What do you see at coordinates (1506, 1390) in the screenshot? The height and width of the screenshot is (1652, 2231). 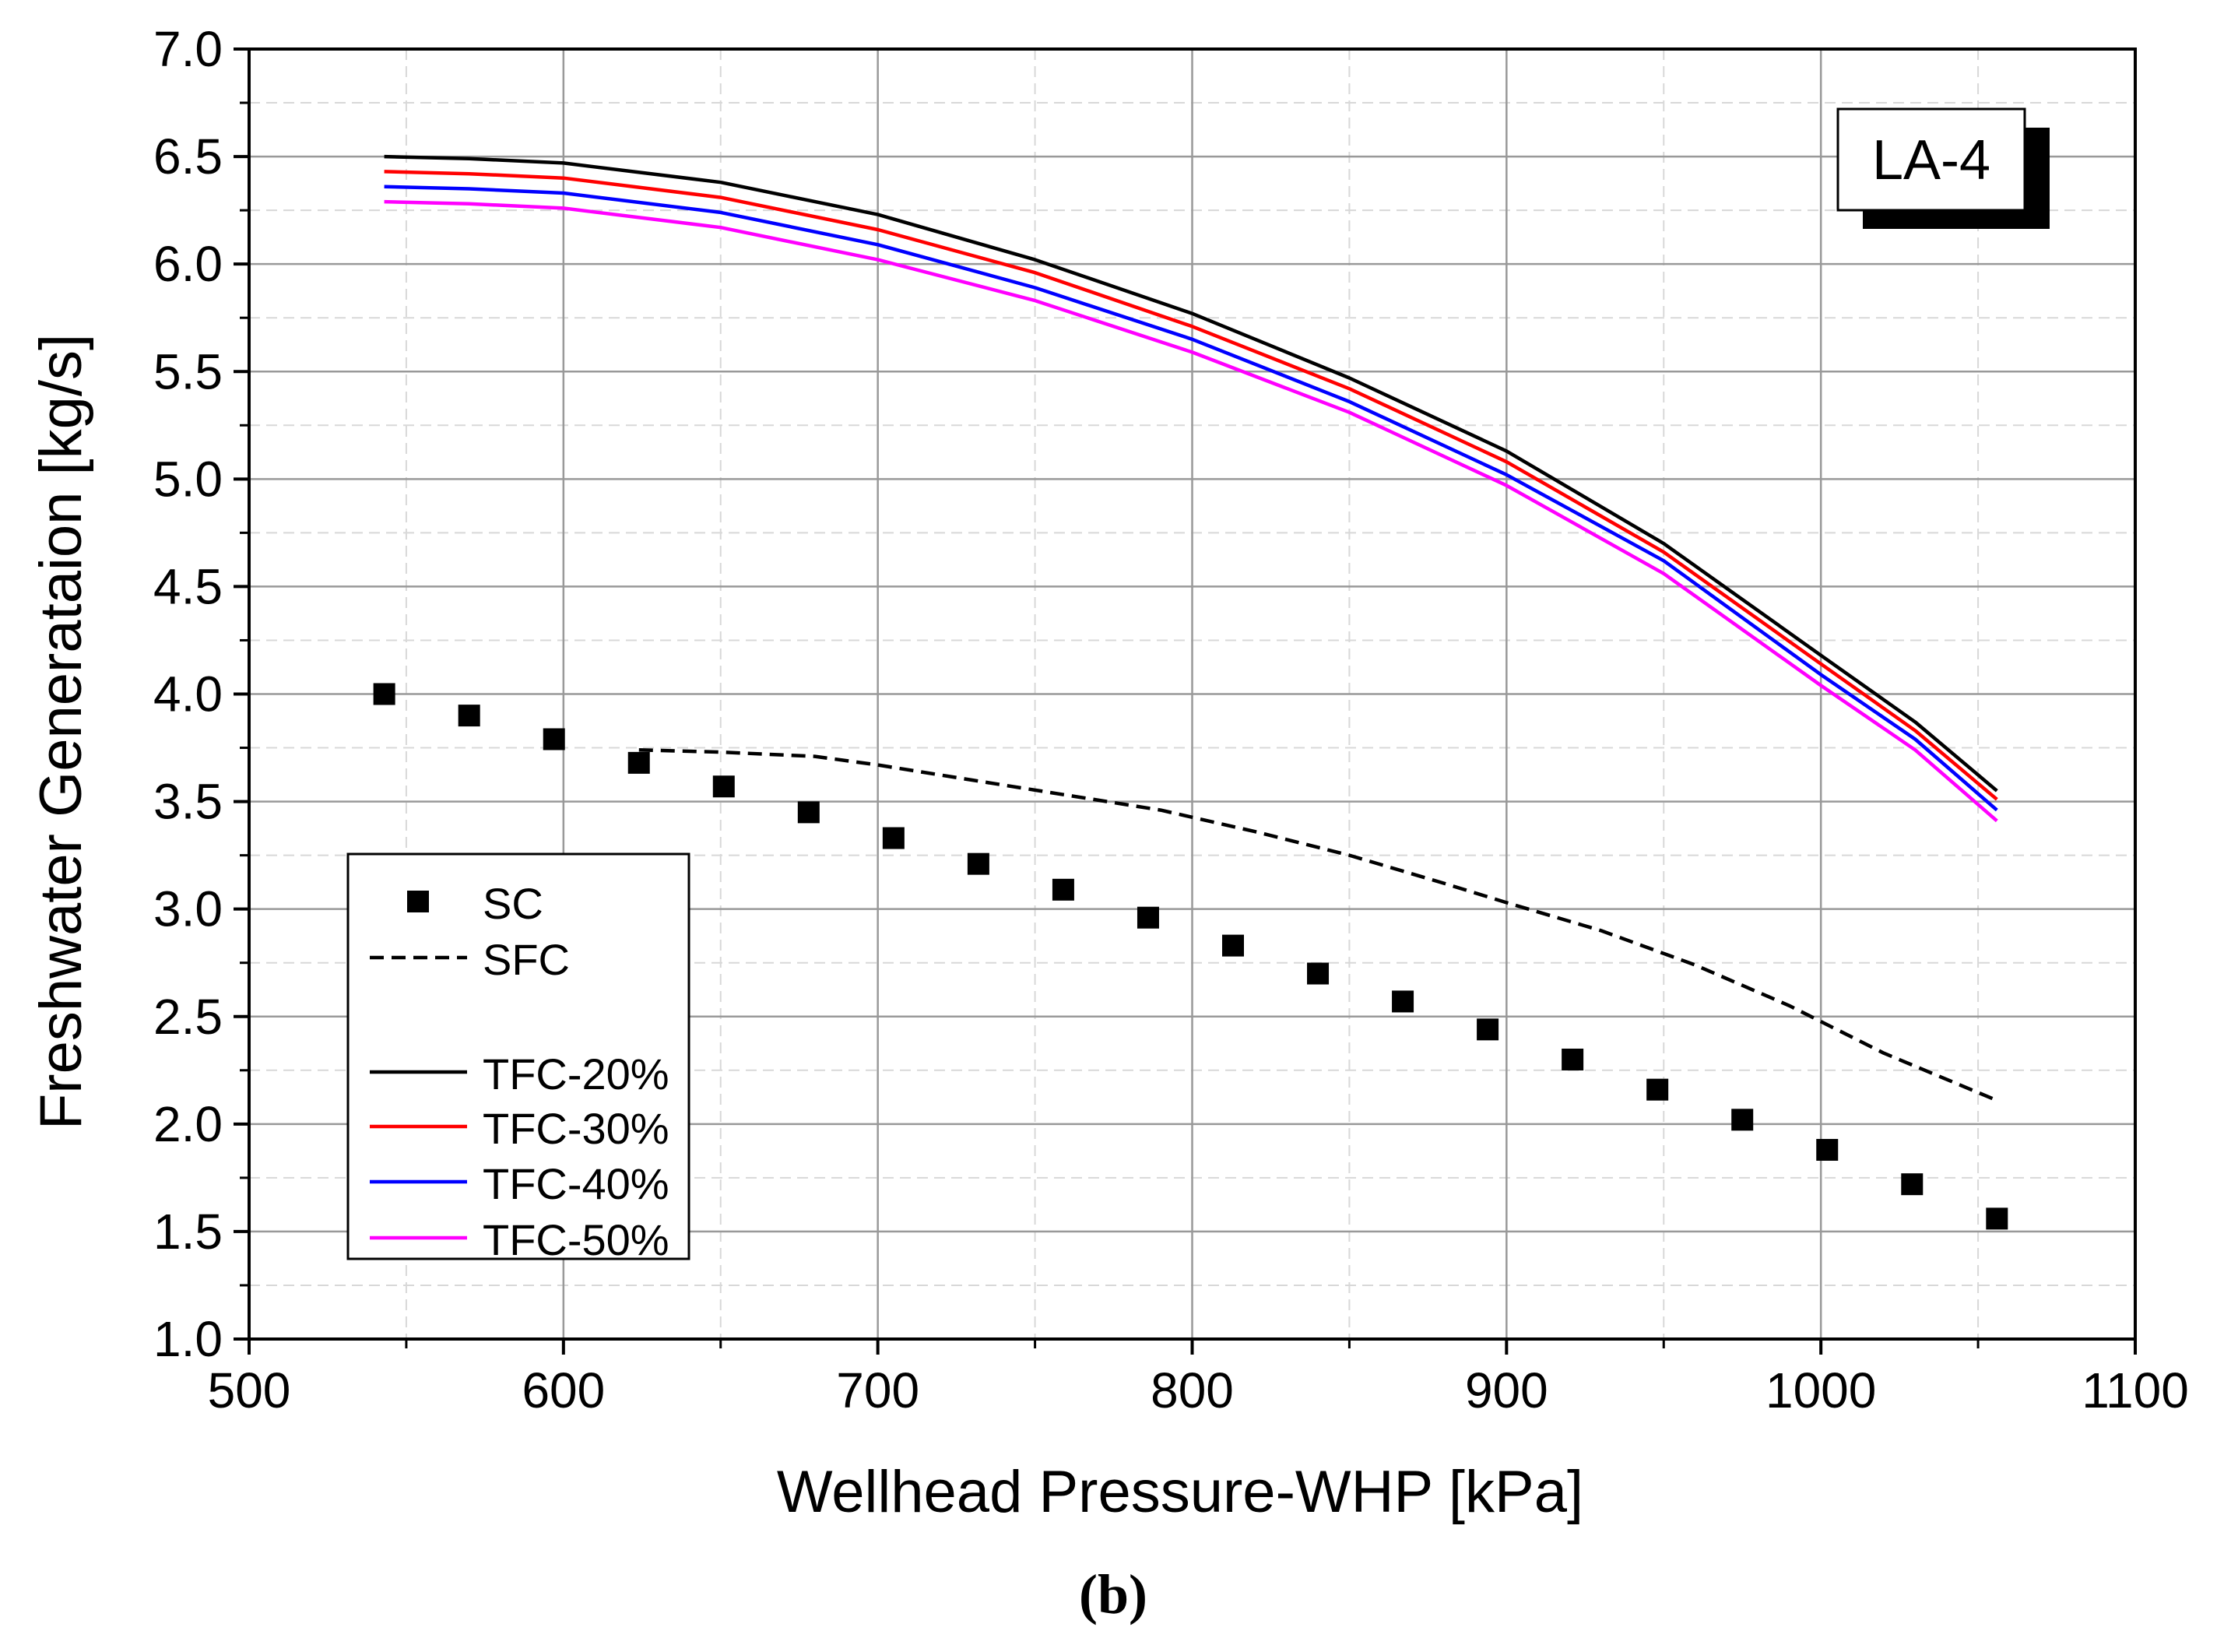 I see `x-tick-label: 900` at bounding box center [1506, 1390].